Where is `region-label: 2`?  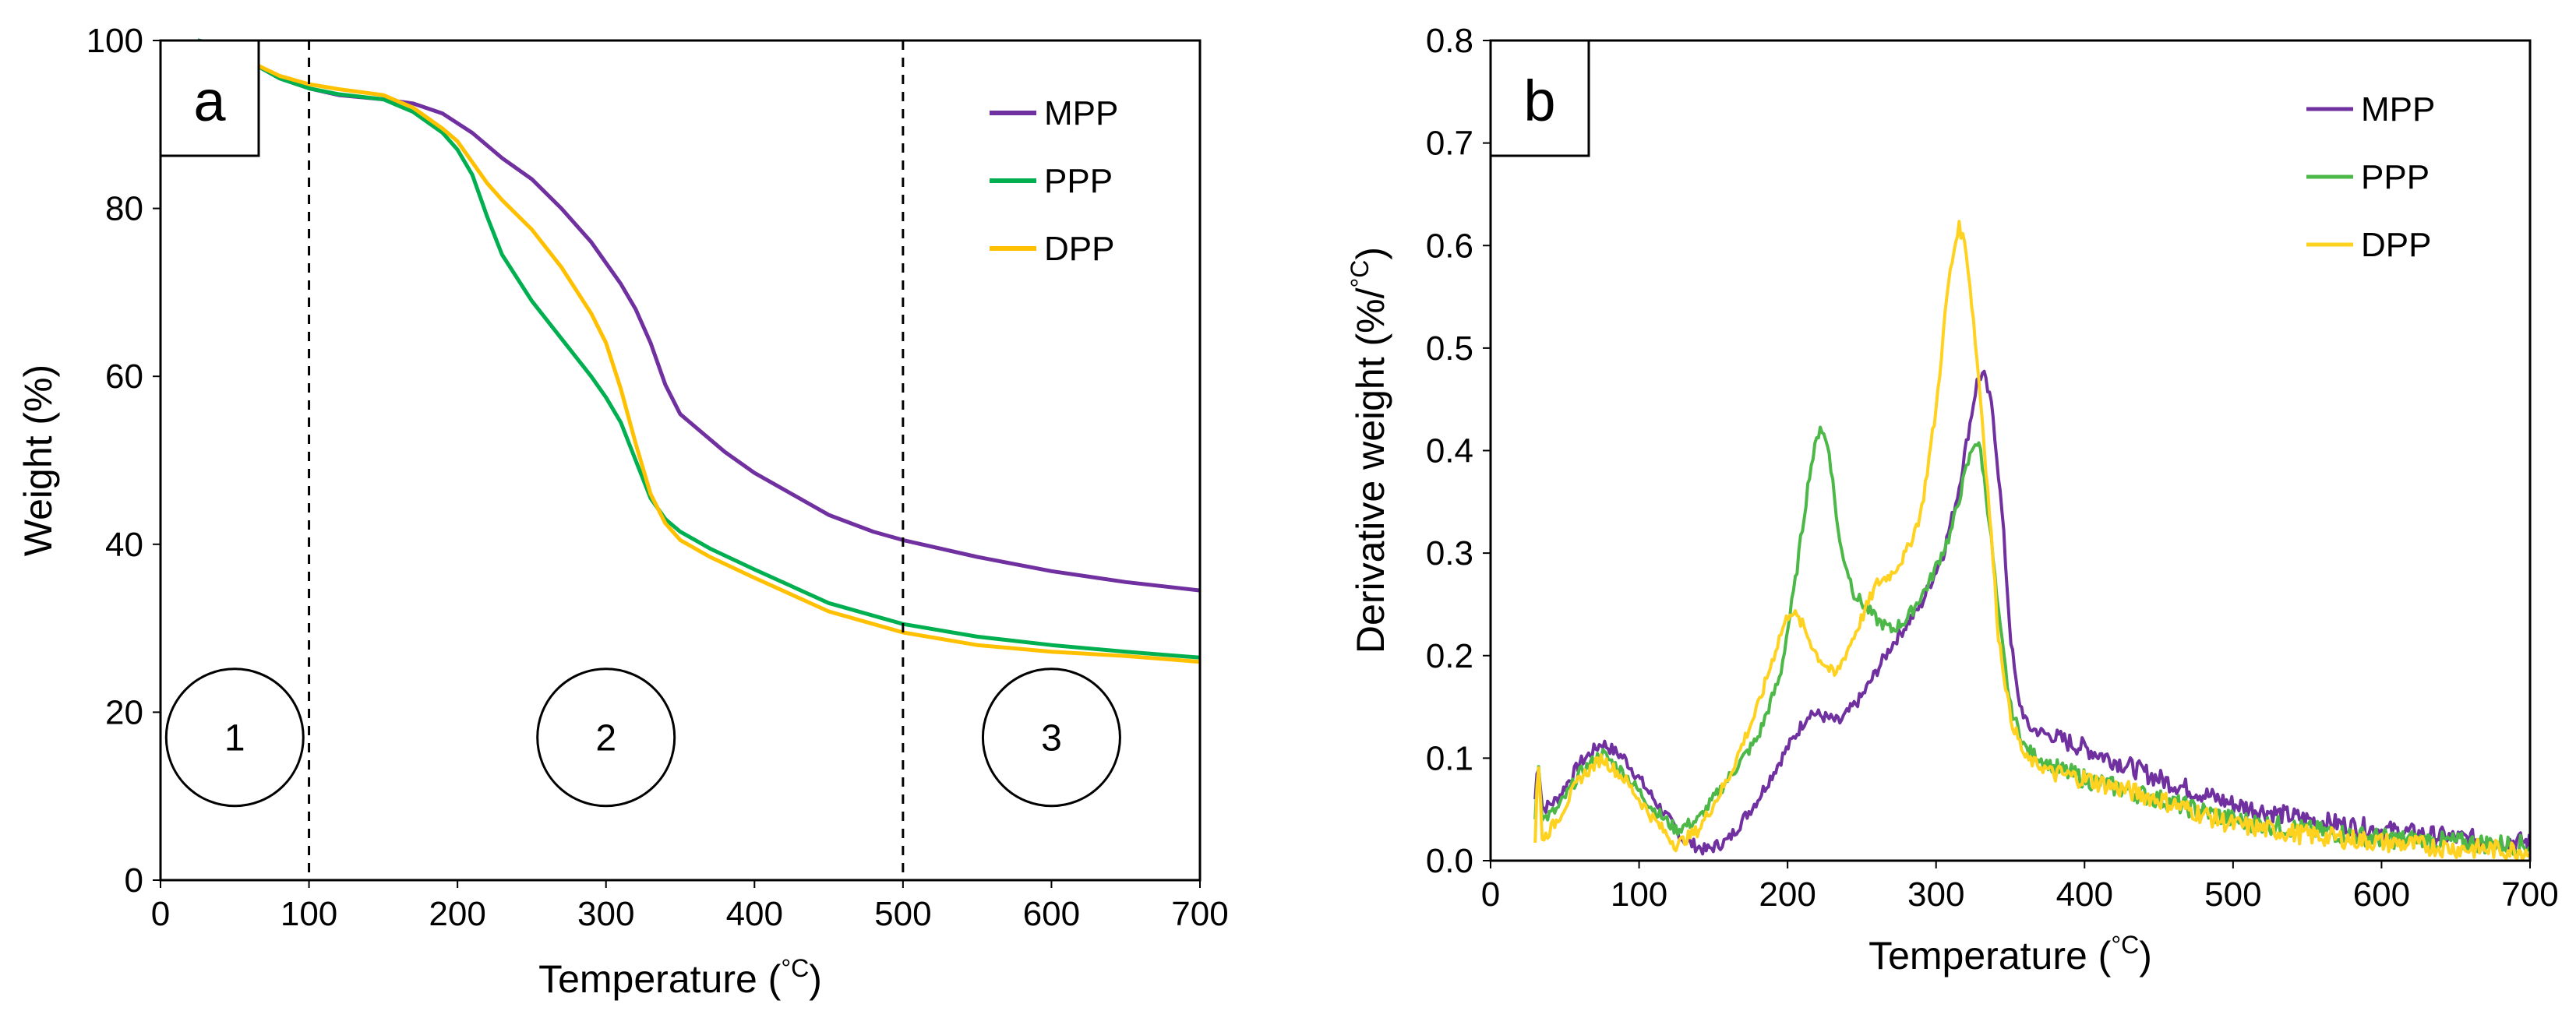 region-label: 2 is located at coordinates (605, 739).